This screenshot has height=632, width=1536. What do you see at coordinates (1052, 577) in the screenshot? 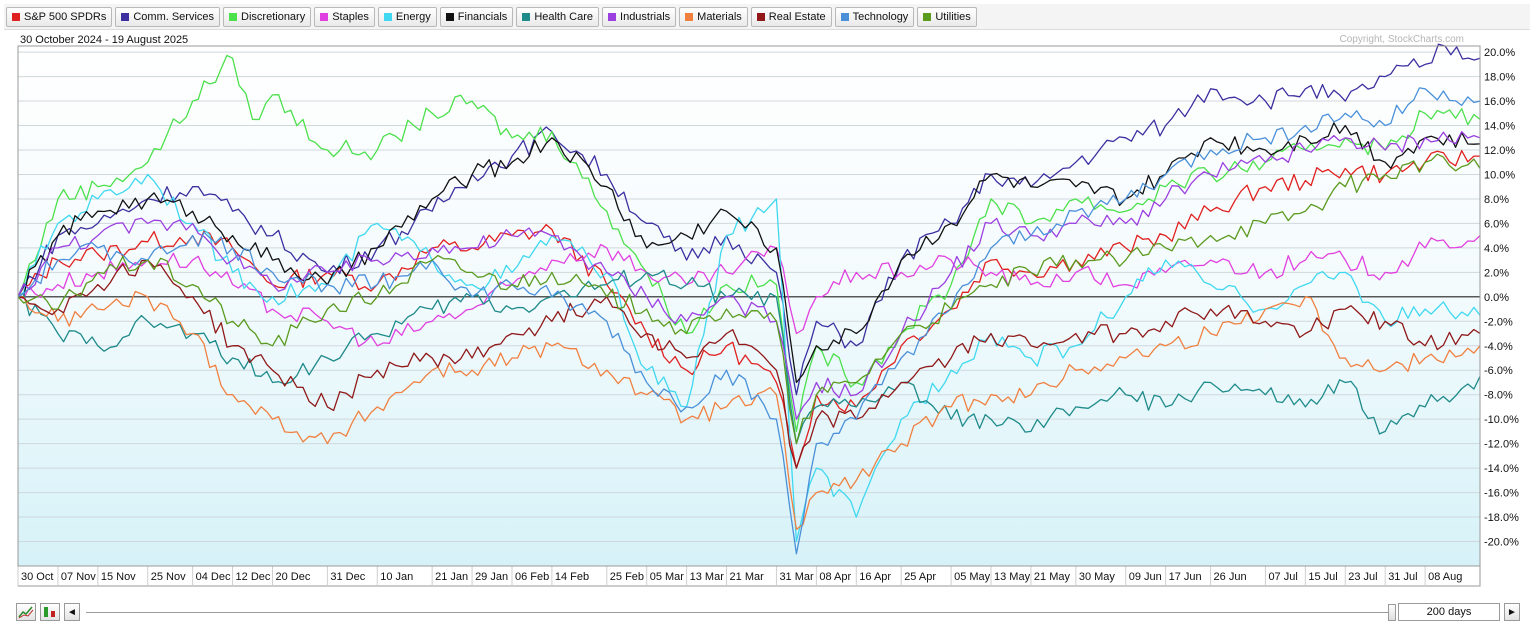
I see `x-tick-label: 21 May` at bounding box center [1052, 577].